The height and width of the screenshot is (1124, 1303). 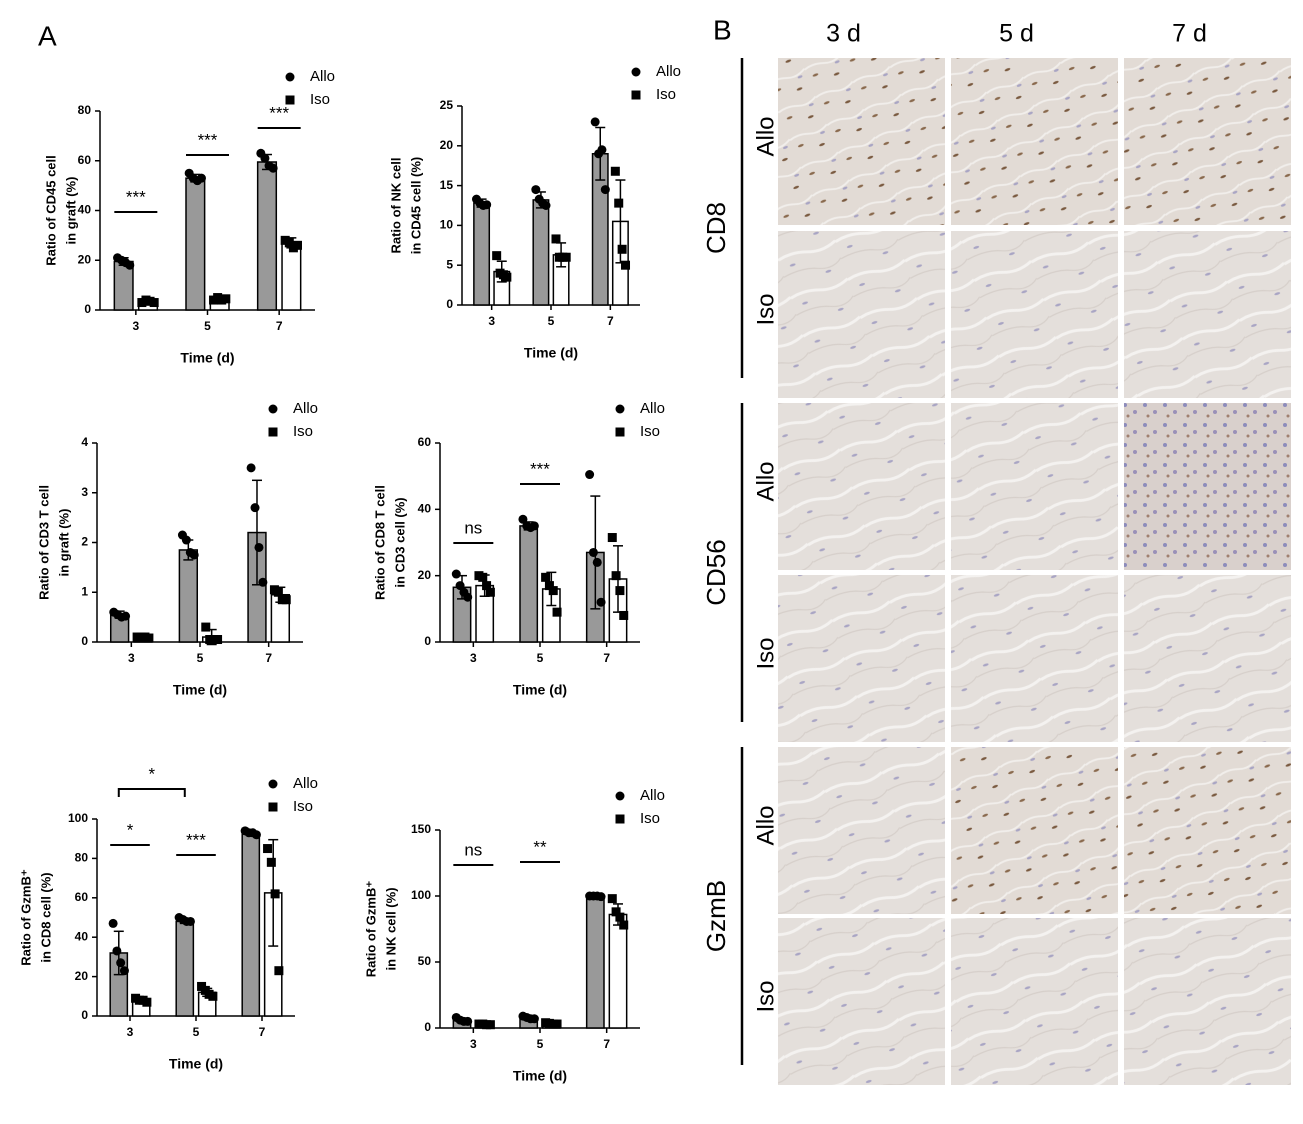 What do you see at coordinates (151, 792) in the screenshot?
I see `significance-bracket` at bounding box center [151, 792].